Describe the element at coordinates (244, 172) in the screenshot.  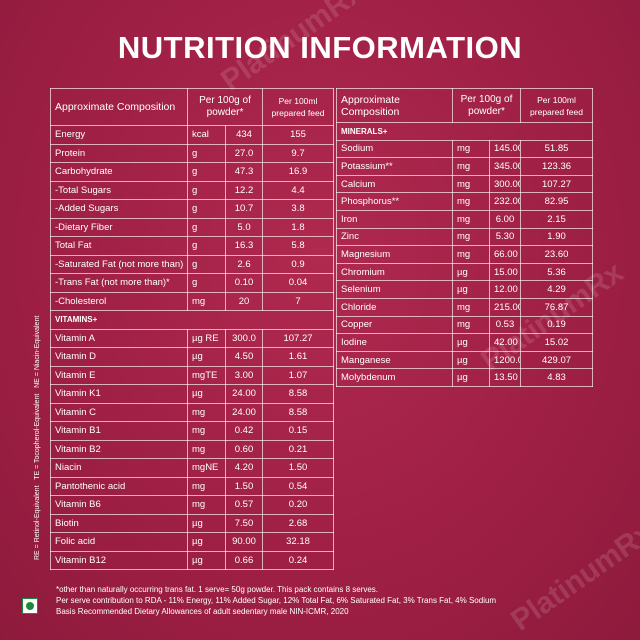
I see `per-100g: 47.3` at that location.